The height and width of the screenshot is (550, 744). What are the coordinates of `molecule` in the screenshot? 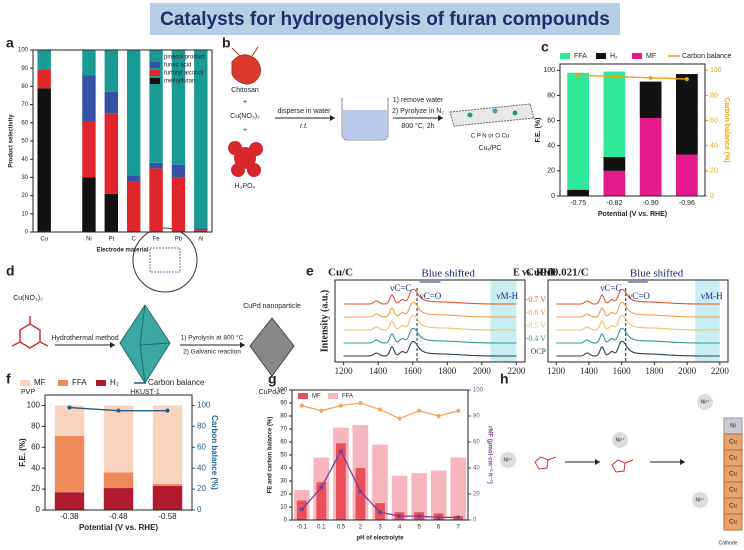 It's located at (545, 463).